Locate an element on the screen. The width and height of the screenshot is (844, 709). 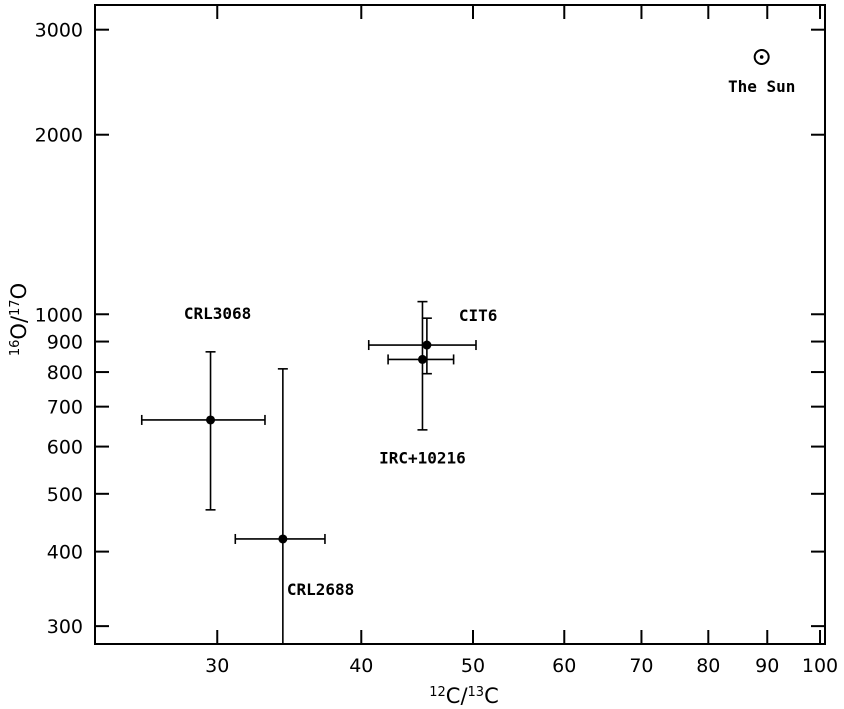
point-label: CRL3068 is located at coordinates (217, 313).